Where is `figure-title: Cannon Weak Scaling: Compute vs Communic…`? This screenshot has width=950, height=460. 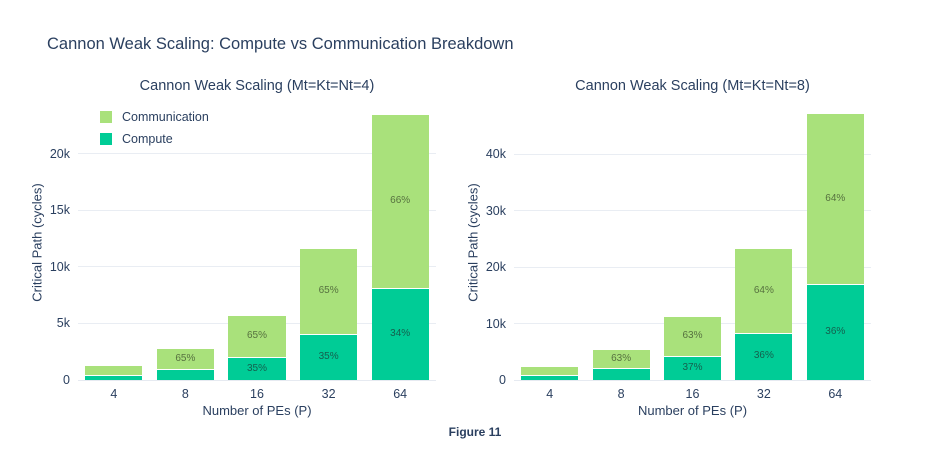 figure-title: Cannon Weak Scaling: Compute vs Communic… is located at coordinates (280, 44).